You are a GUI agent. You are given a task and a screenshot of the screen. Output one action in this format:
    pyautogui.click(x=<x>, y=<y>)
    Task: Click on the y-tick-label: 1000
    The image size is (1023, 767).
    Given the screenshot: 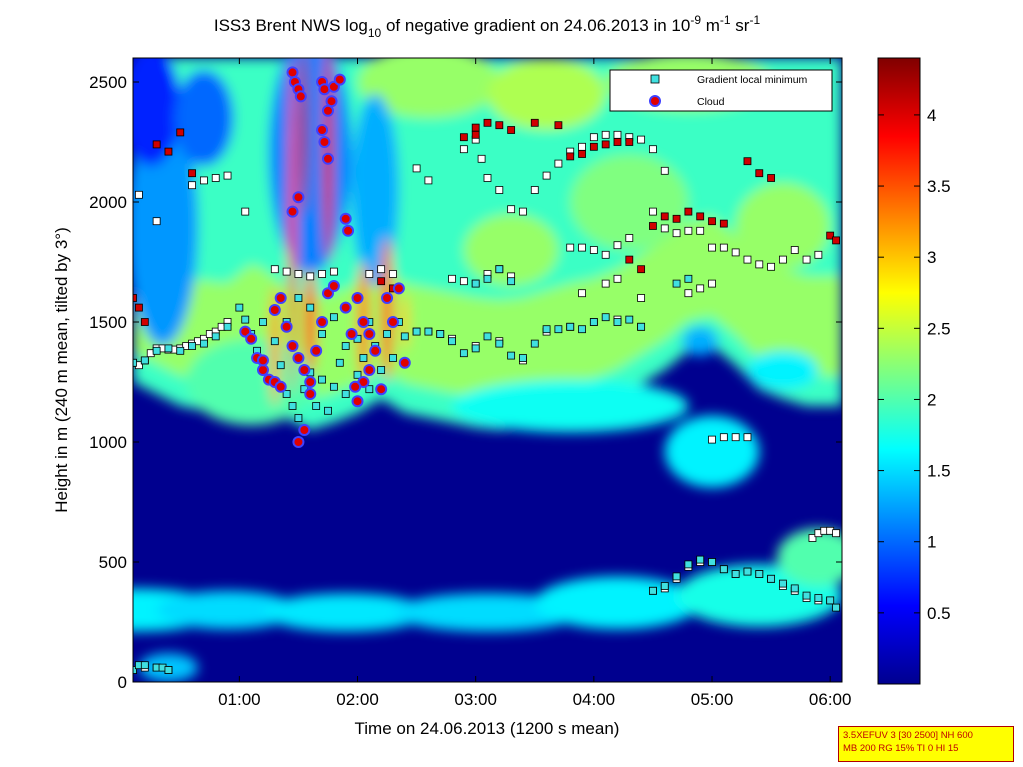 What is the action you would take?
    pyautogui.click(x=108, y=442)
    